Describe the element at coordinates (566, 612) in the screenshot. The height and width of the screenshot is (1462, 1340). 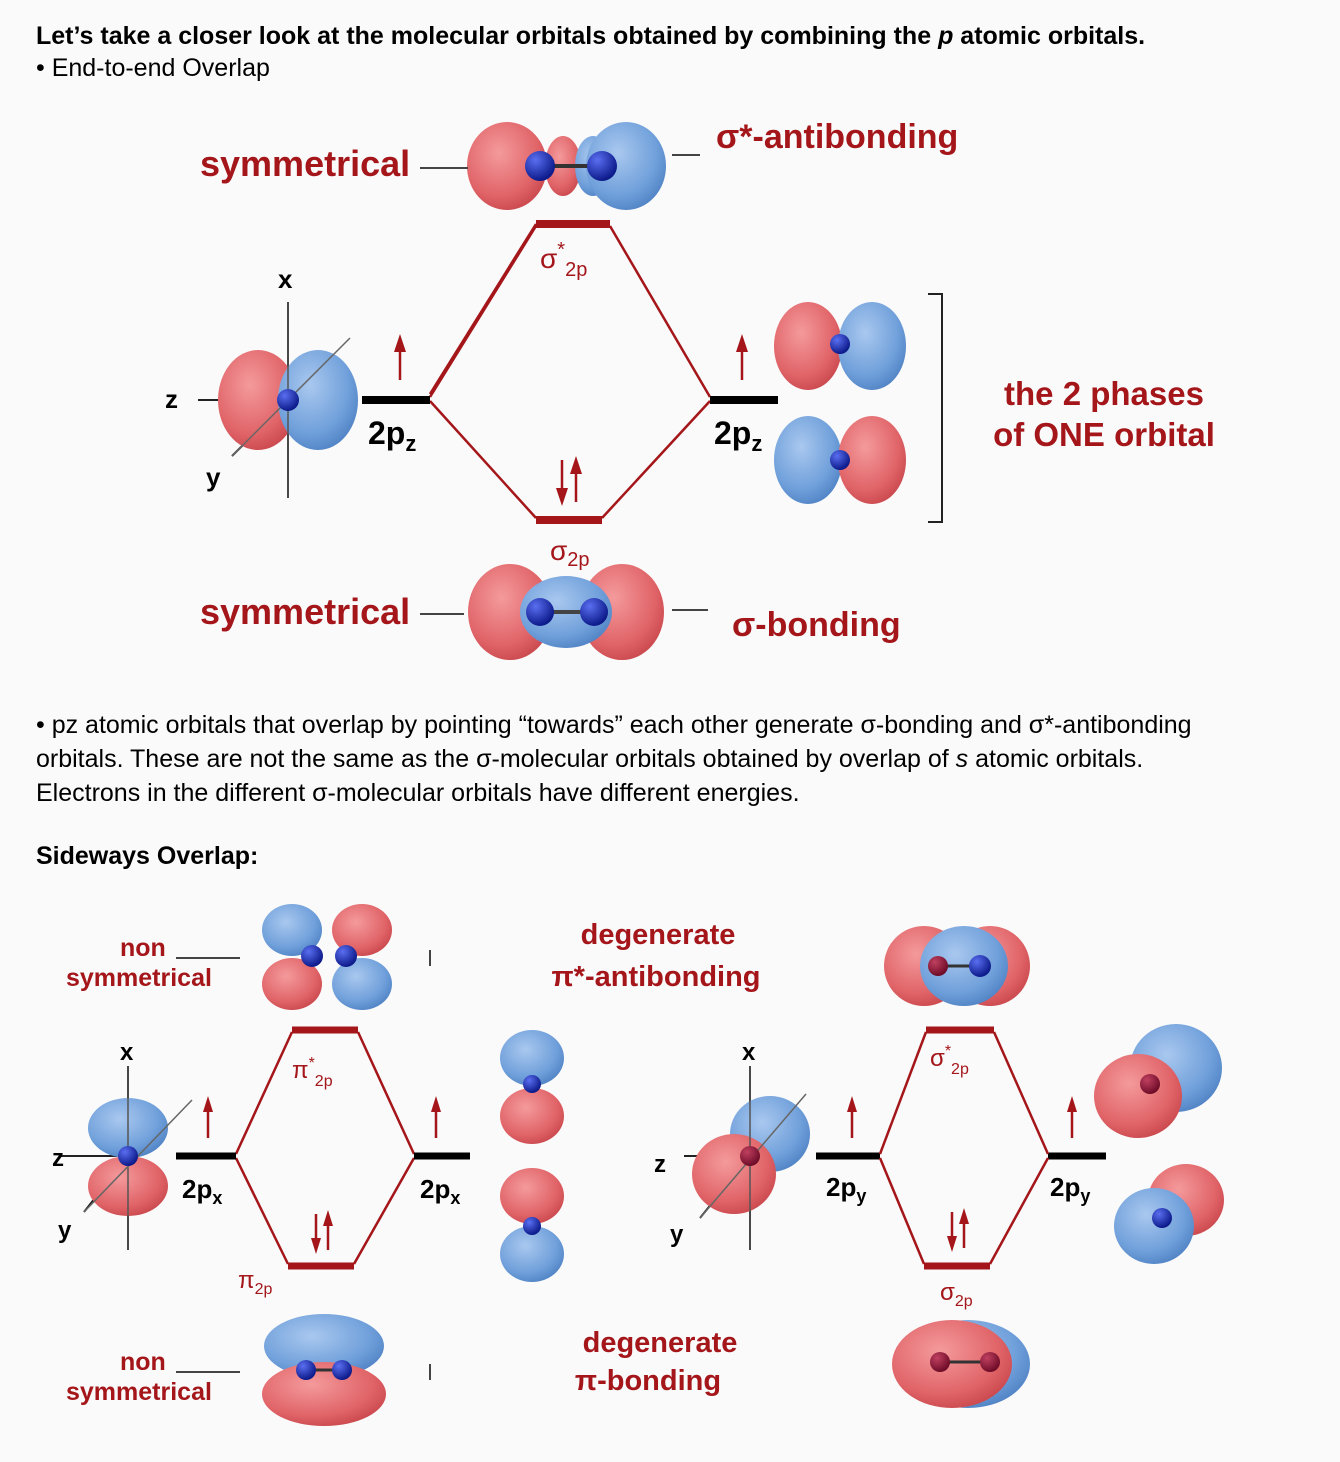
I see `sigma-bonding-orbital-image` at that location.